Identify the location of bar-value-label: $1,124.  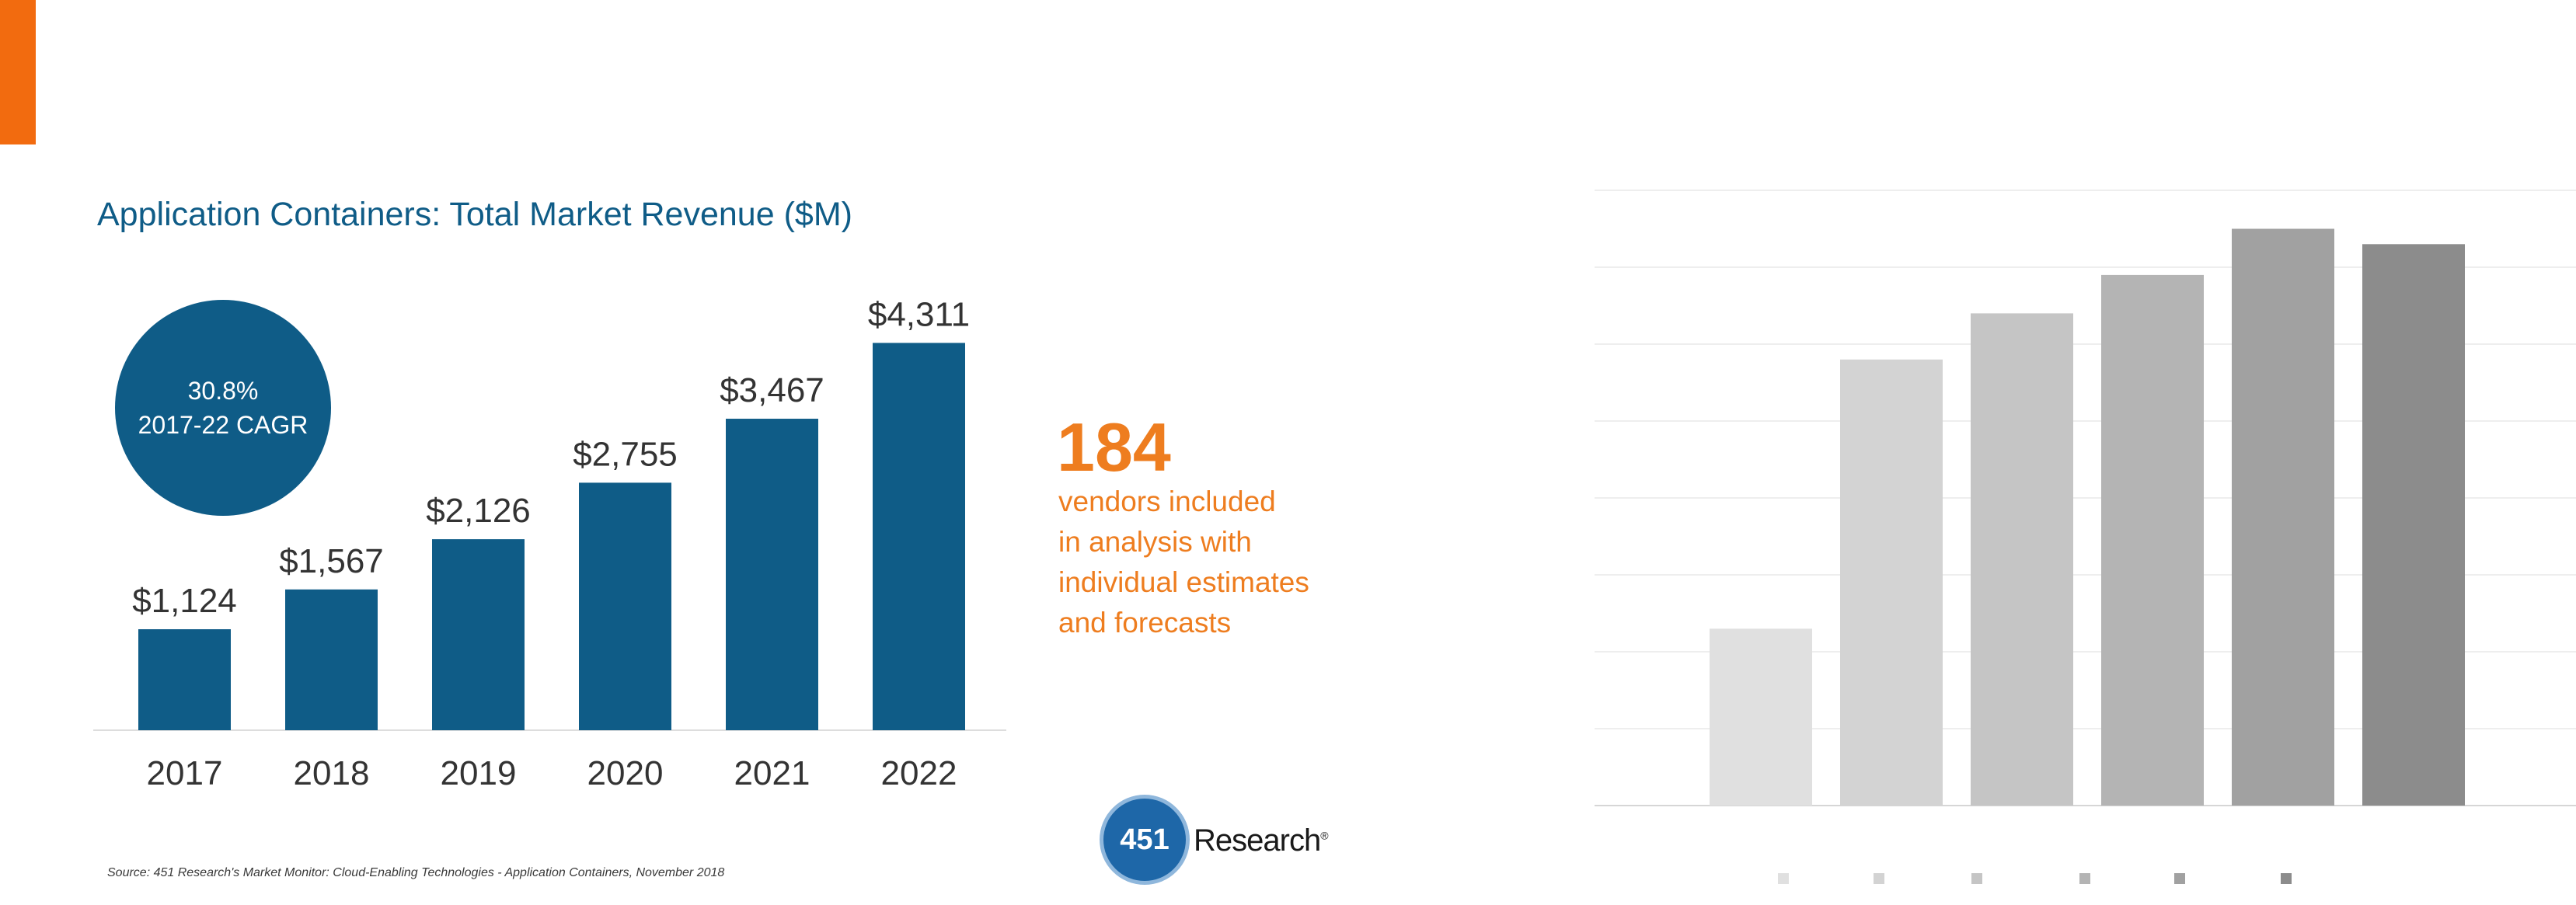
(184, 601).